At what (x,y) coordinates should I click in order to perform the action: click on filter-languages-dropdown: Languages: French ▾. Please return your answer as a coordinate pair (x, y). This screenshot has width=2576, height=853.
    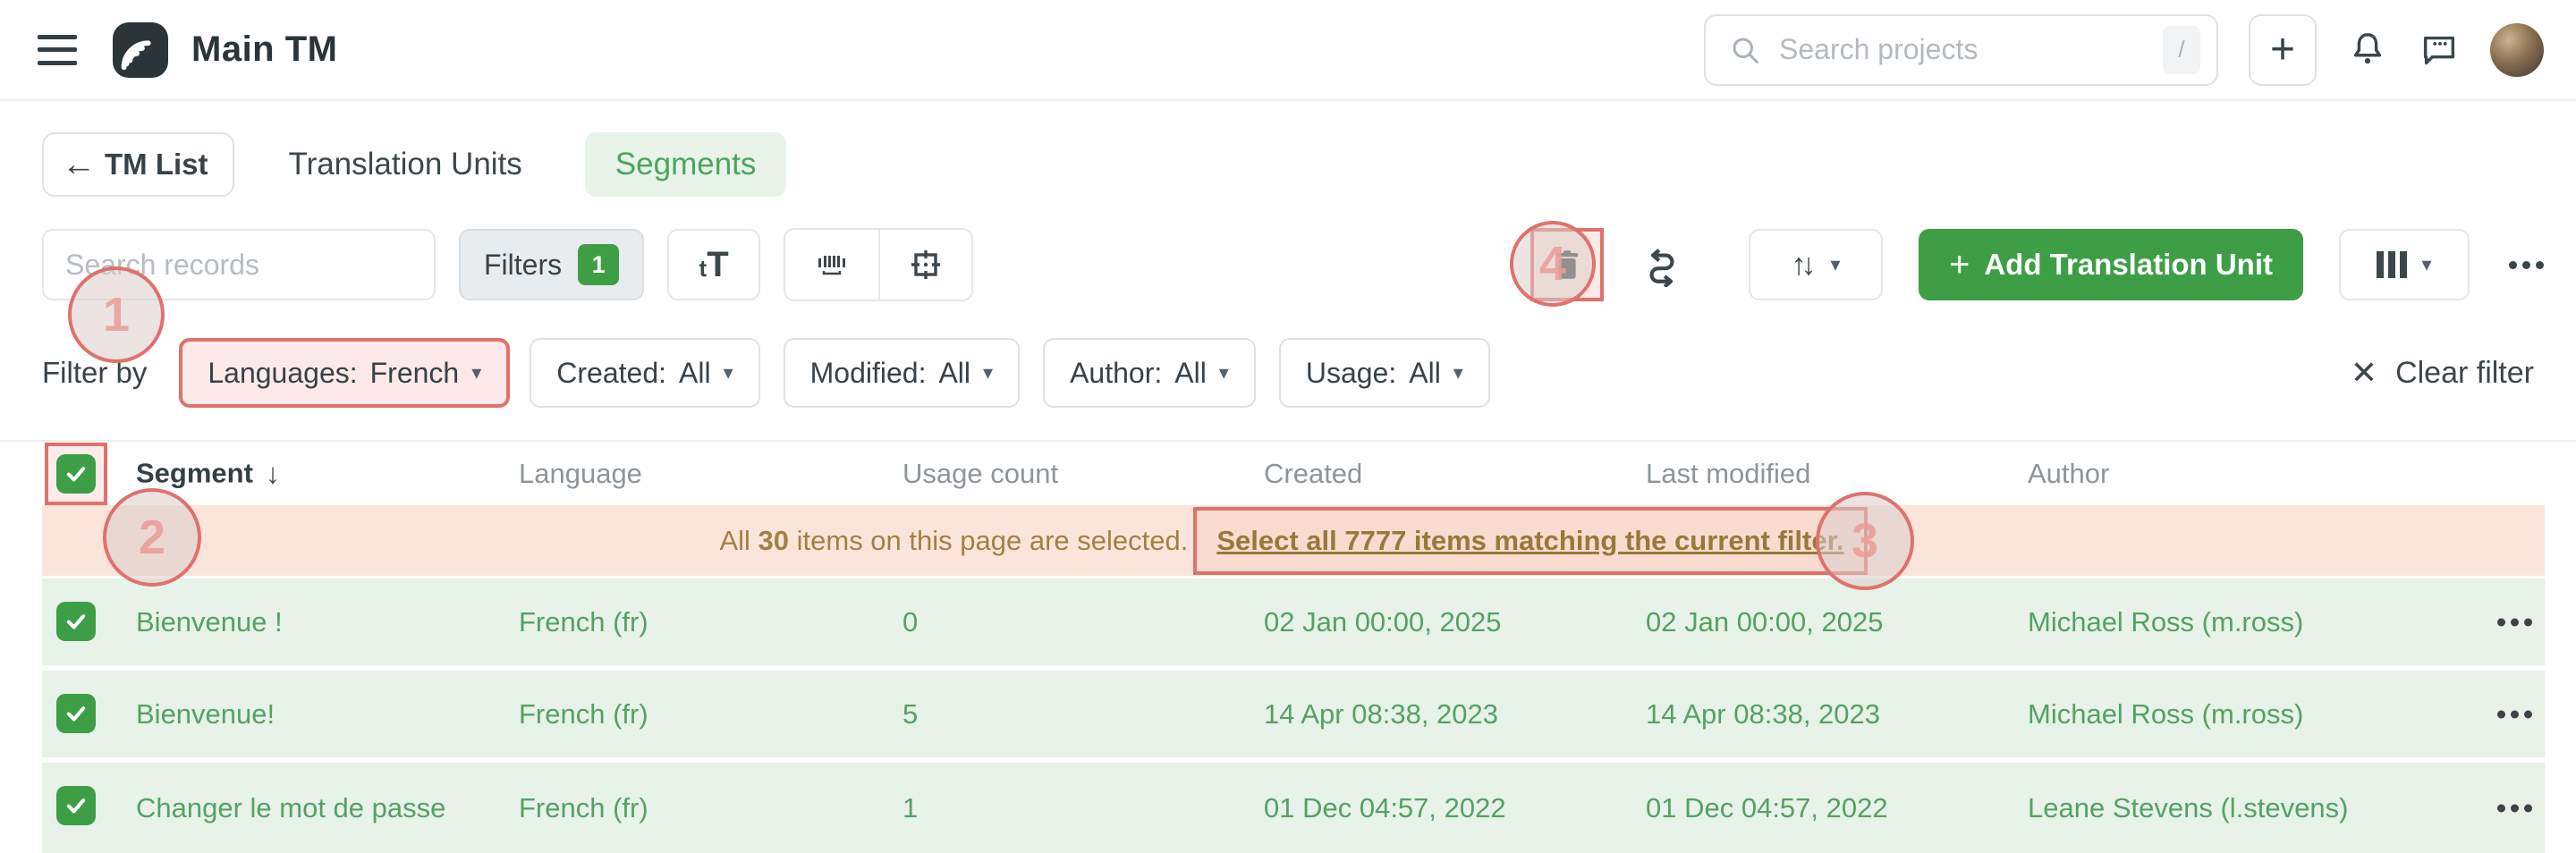
    Looking at the image, I should click on (345, 373).